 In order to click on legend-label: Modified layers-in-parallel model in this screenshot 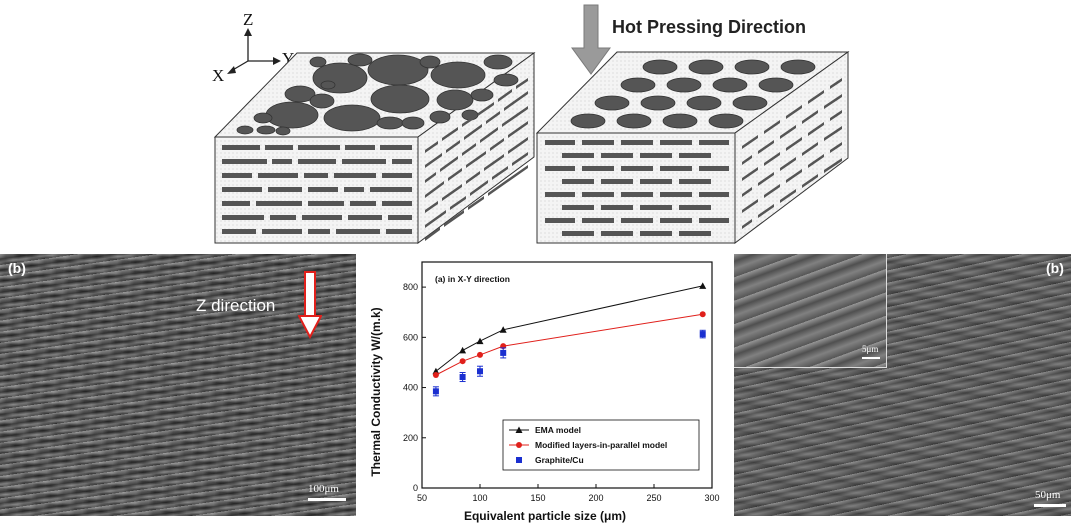, I will do `click(601, 445)`.